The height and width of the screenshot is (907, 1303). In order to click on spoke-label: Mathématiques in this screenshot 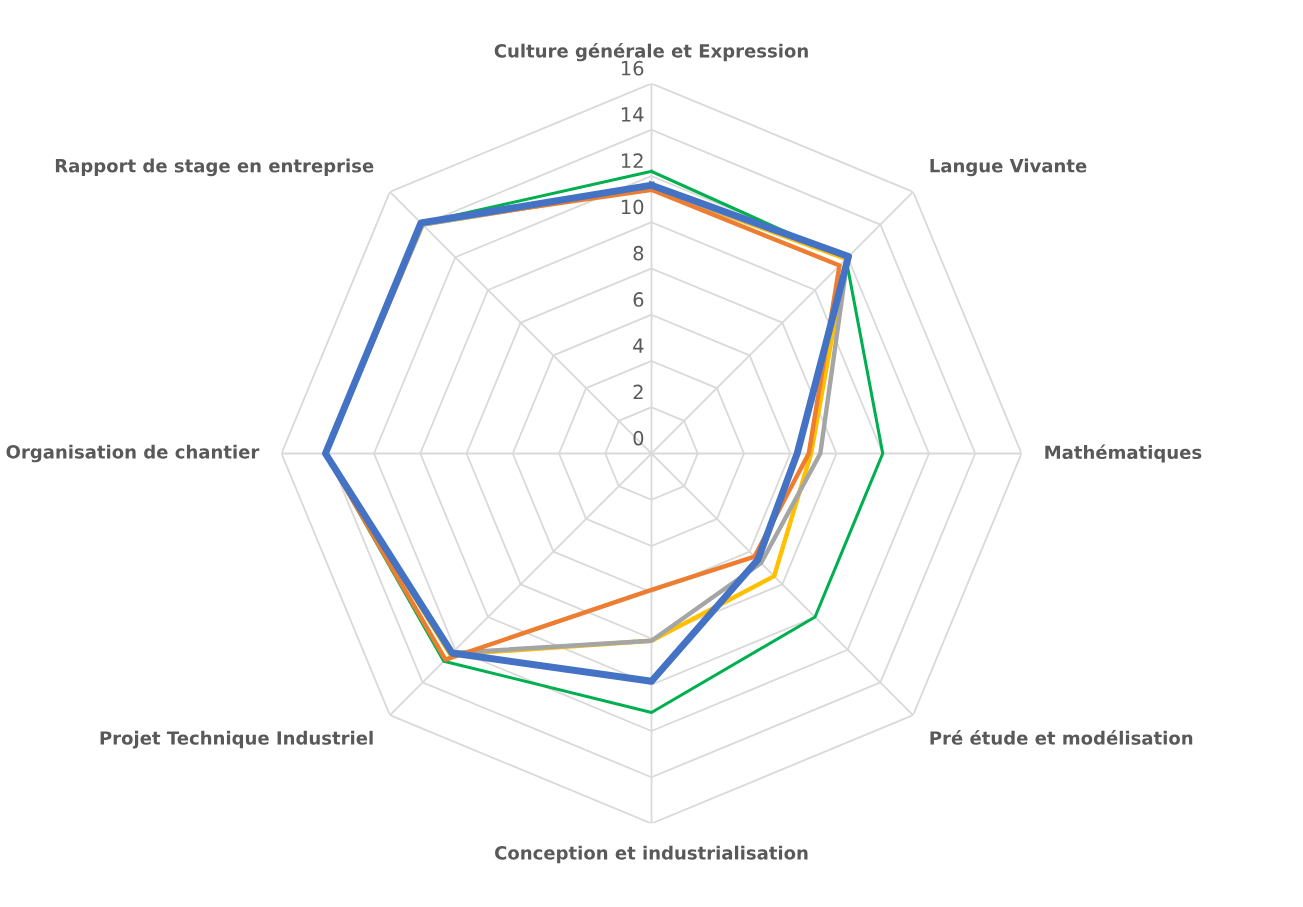, I will do `click(1123, 453)`.